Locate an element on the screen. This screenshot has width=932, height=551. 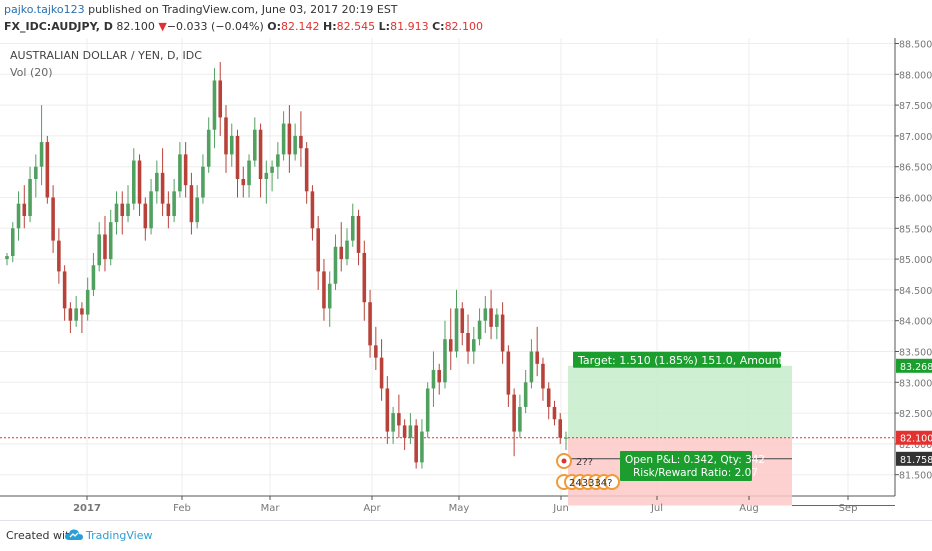
low-label: L: is located at coordinates (384, 26).